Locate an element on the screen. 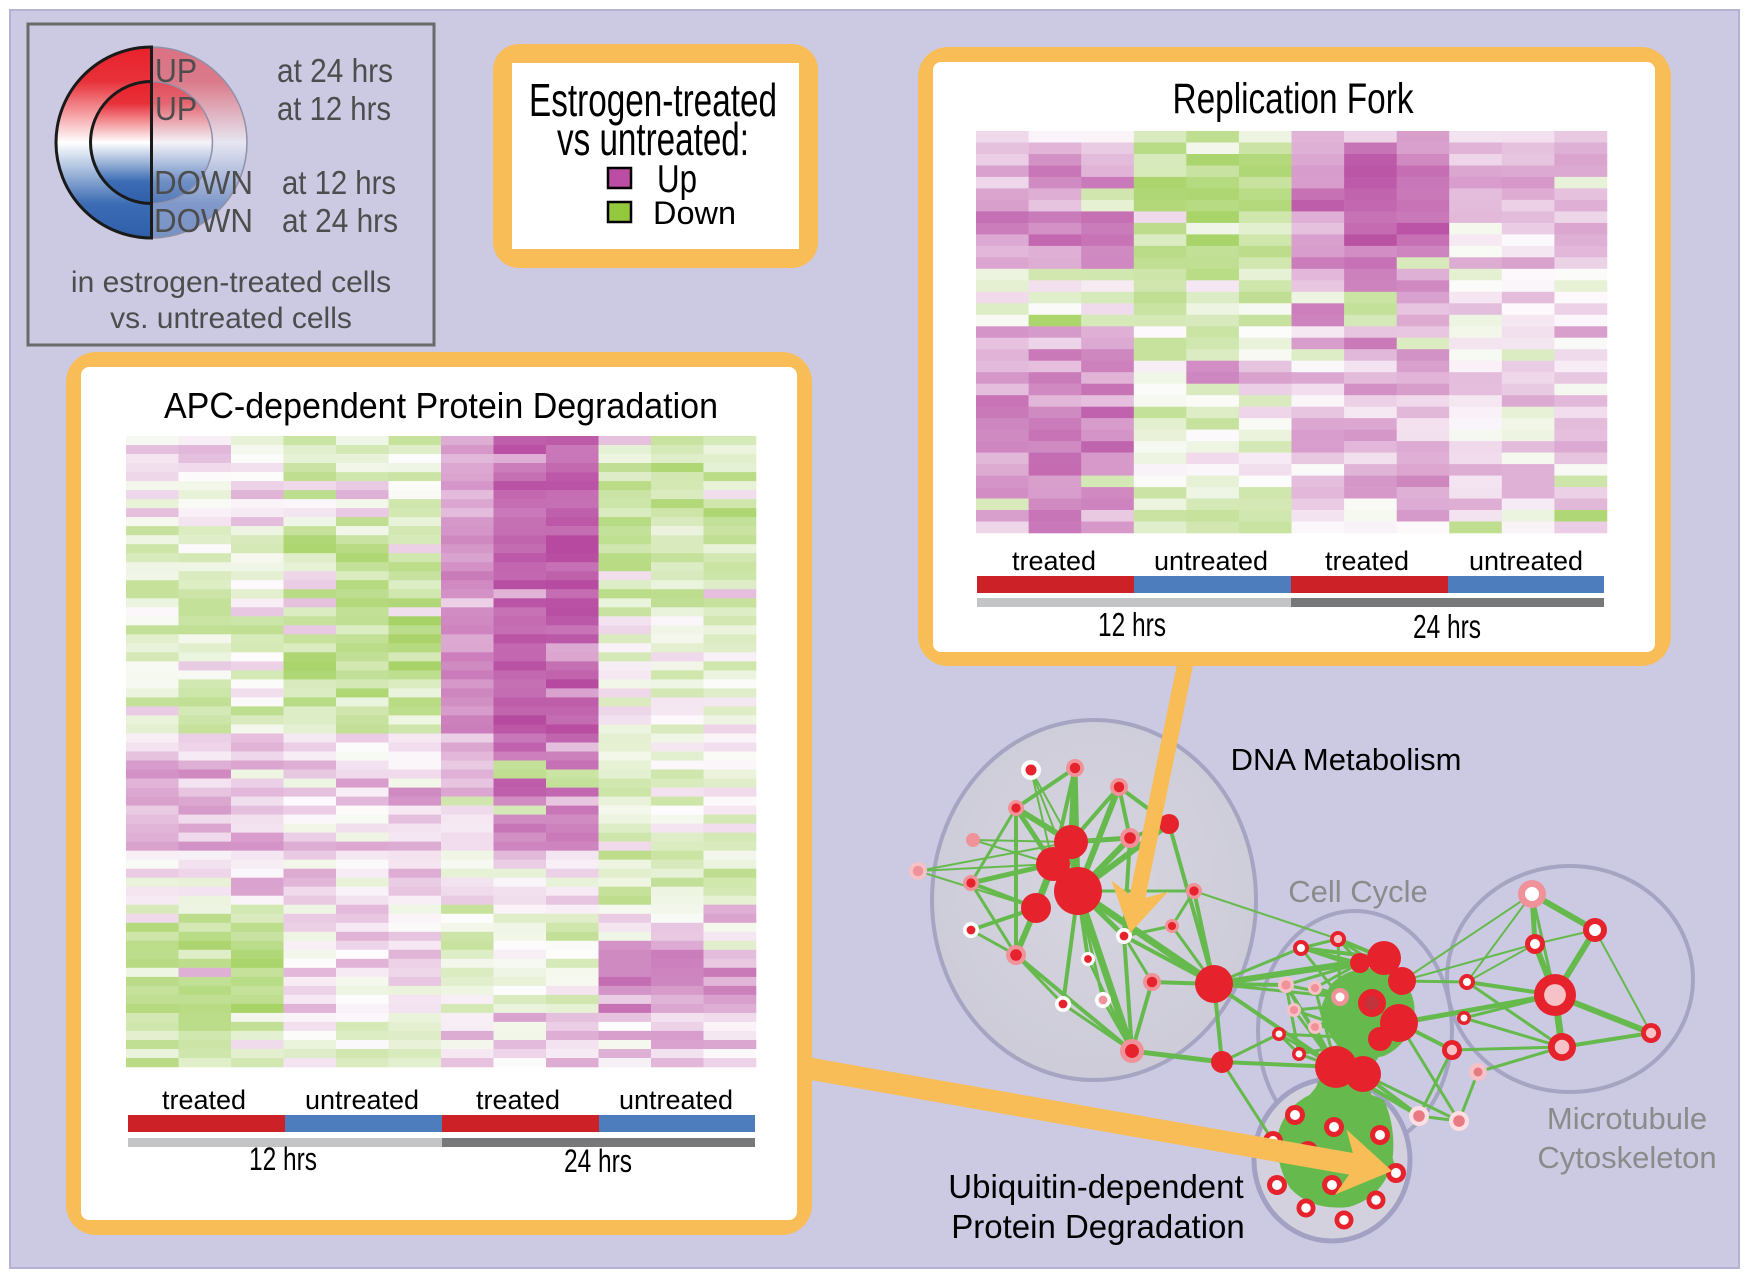  svg-text: DNA Metabolism is located at coordinates (1346, 759).